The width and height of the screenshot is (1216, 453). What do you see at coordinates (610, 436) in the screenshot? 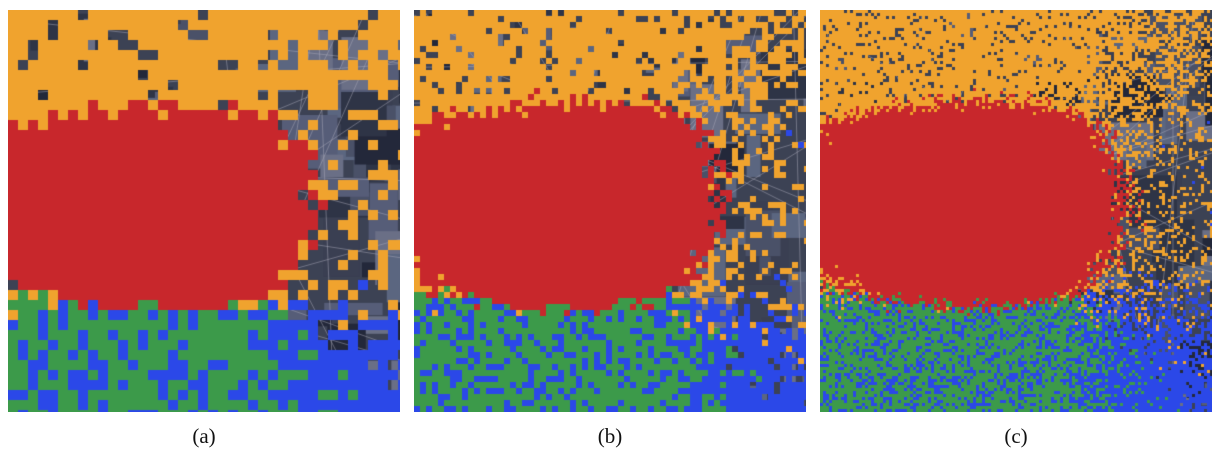
I see `caption-b: (b)` at bounding box center [610, 436].